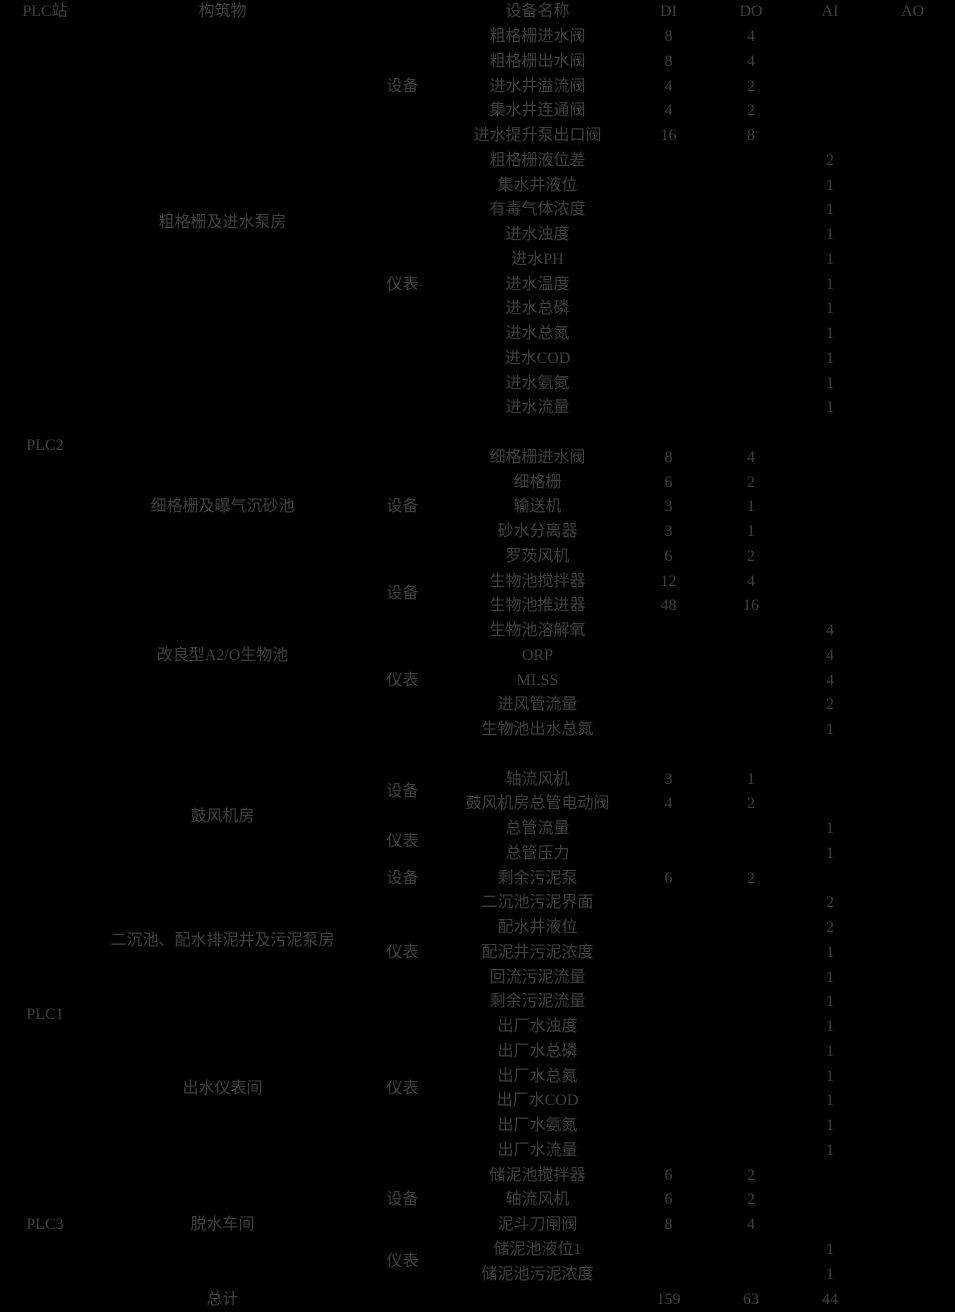  Describe the element at coordinates (537, 952) in the screenshot. I see `device-name-cell: 配泥井污泥浓度` at that location.